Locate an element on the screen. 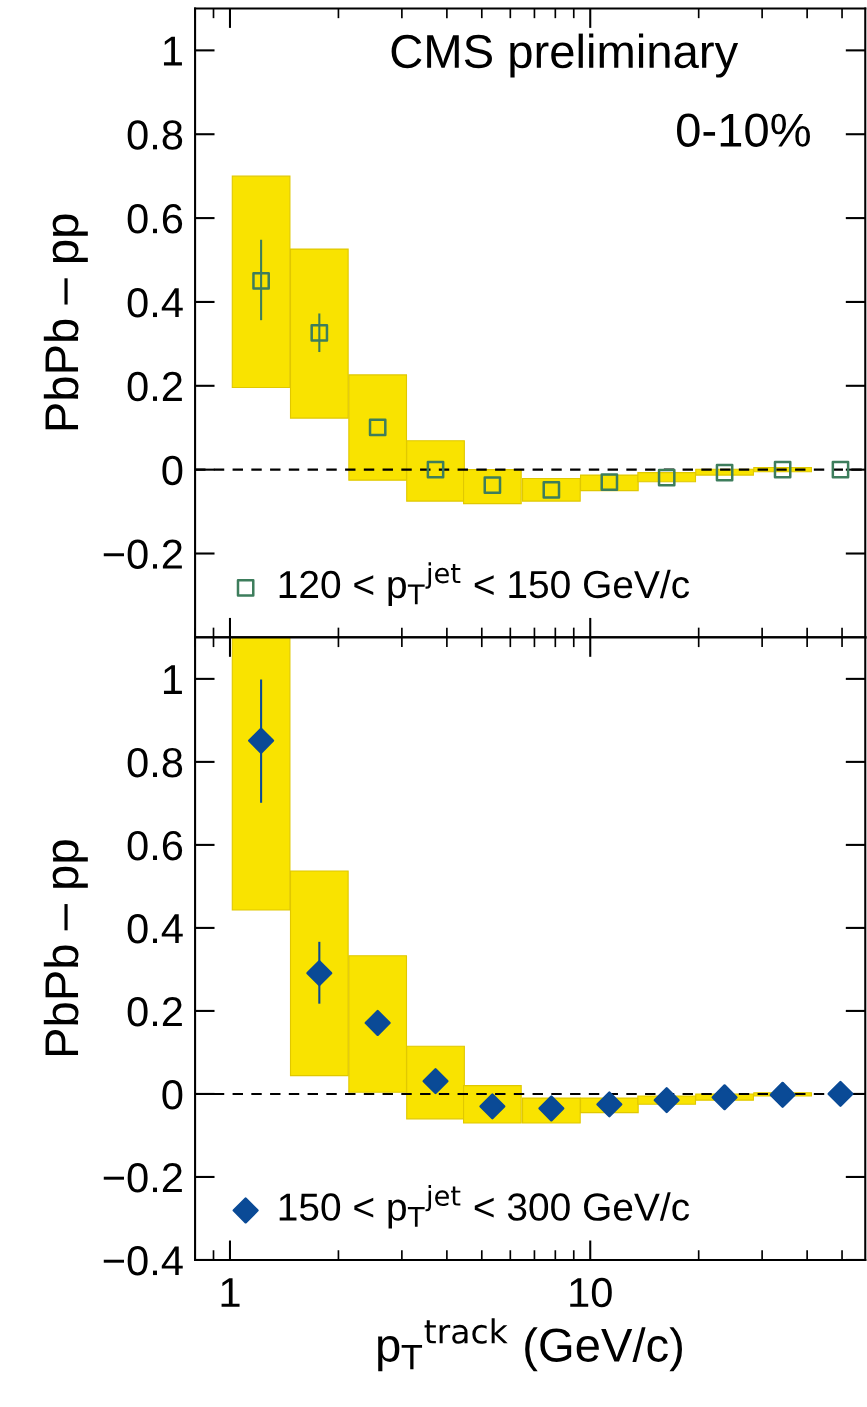  legend-label: 150 < p$_{T}$$^{jet}$ < 300 GeV/c is located at coordinates (484, 1206).